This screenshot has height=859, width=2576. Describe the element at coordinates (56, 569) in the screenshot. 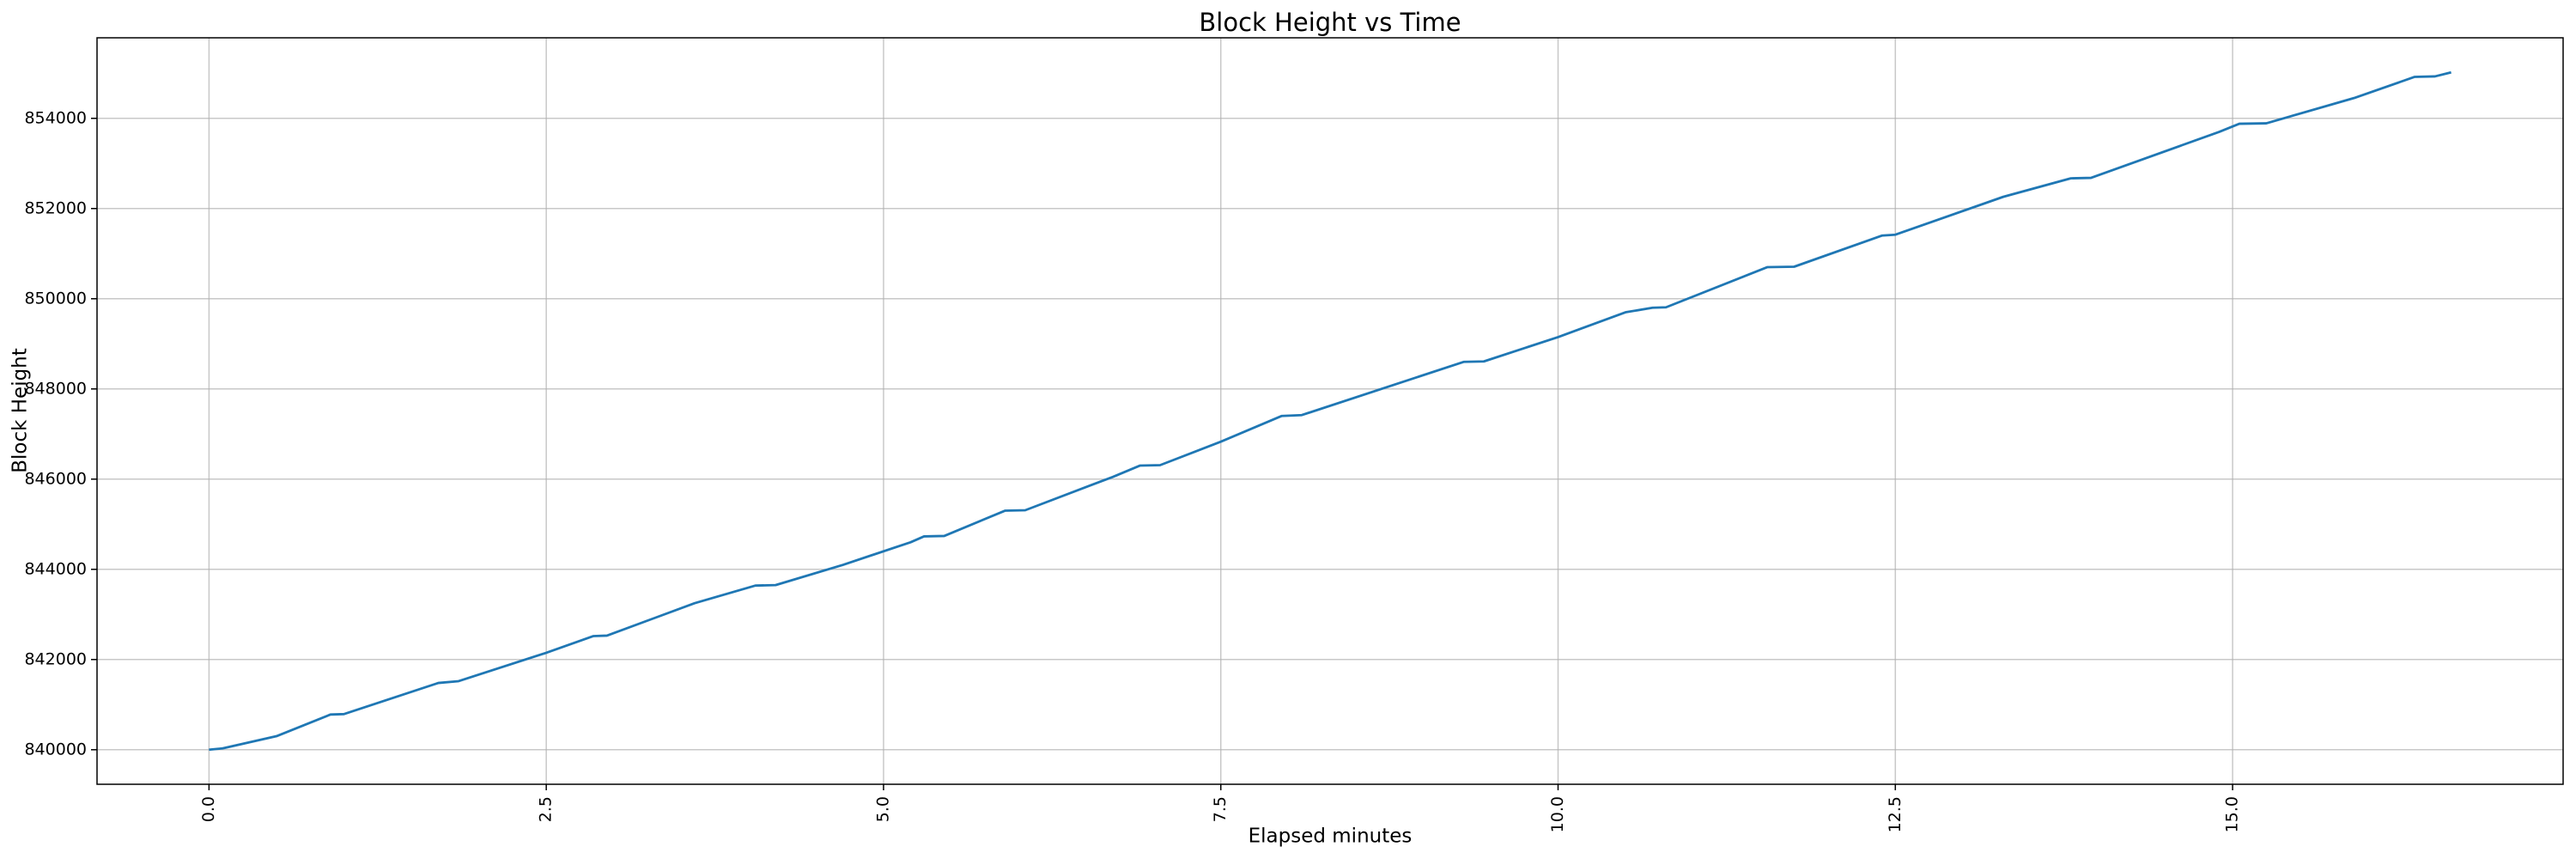

I see `y-tick-label: 844000` at that location.